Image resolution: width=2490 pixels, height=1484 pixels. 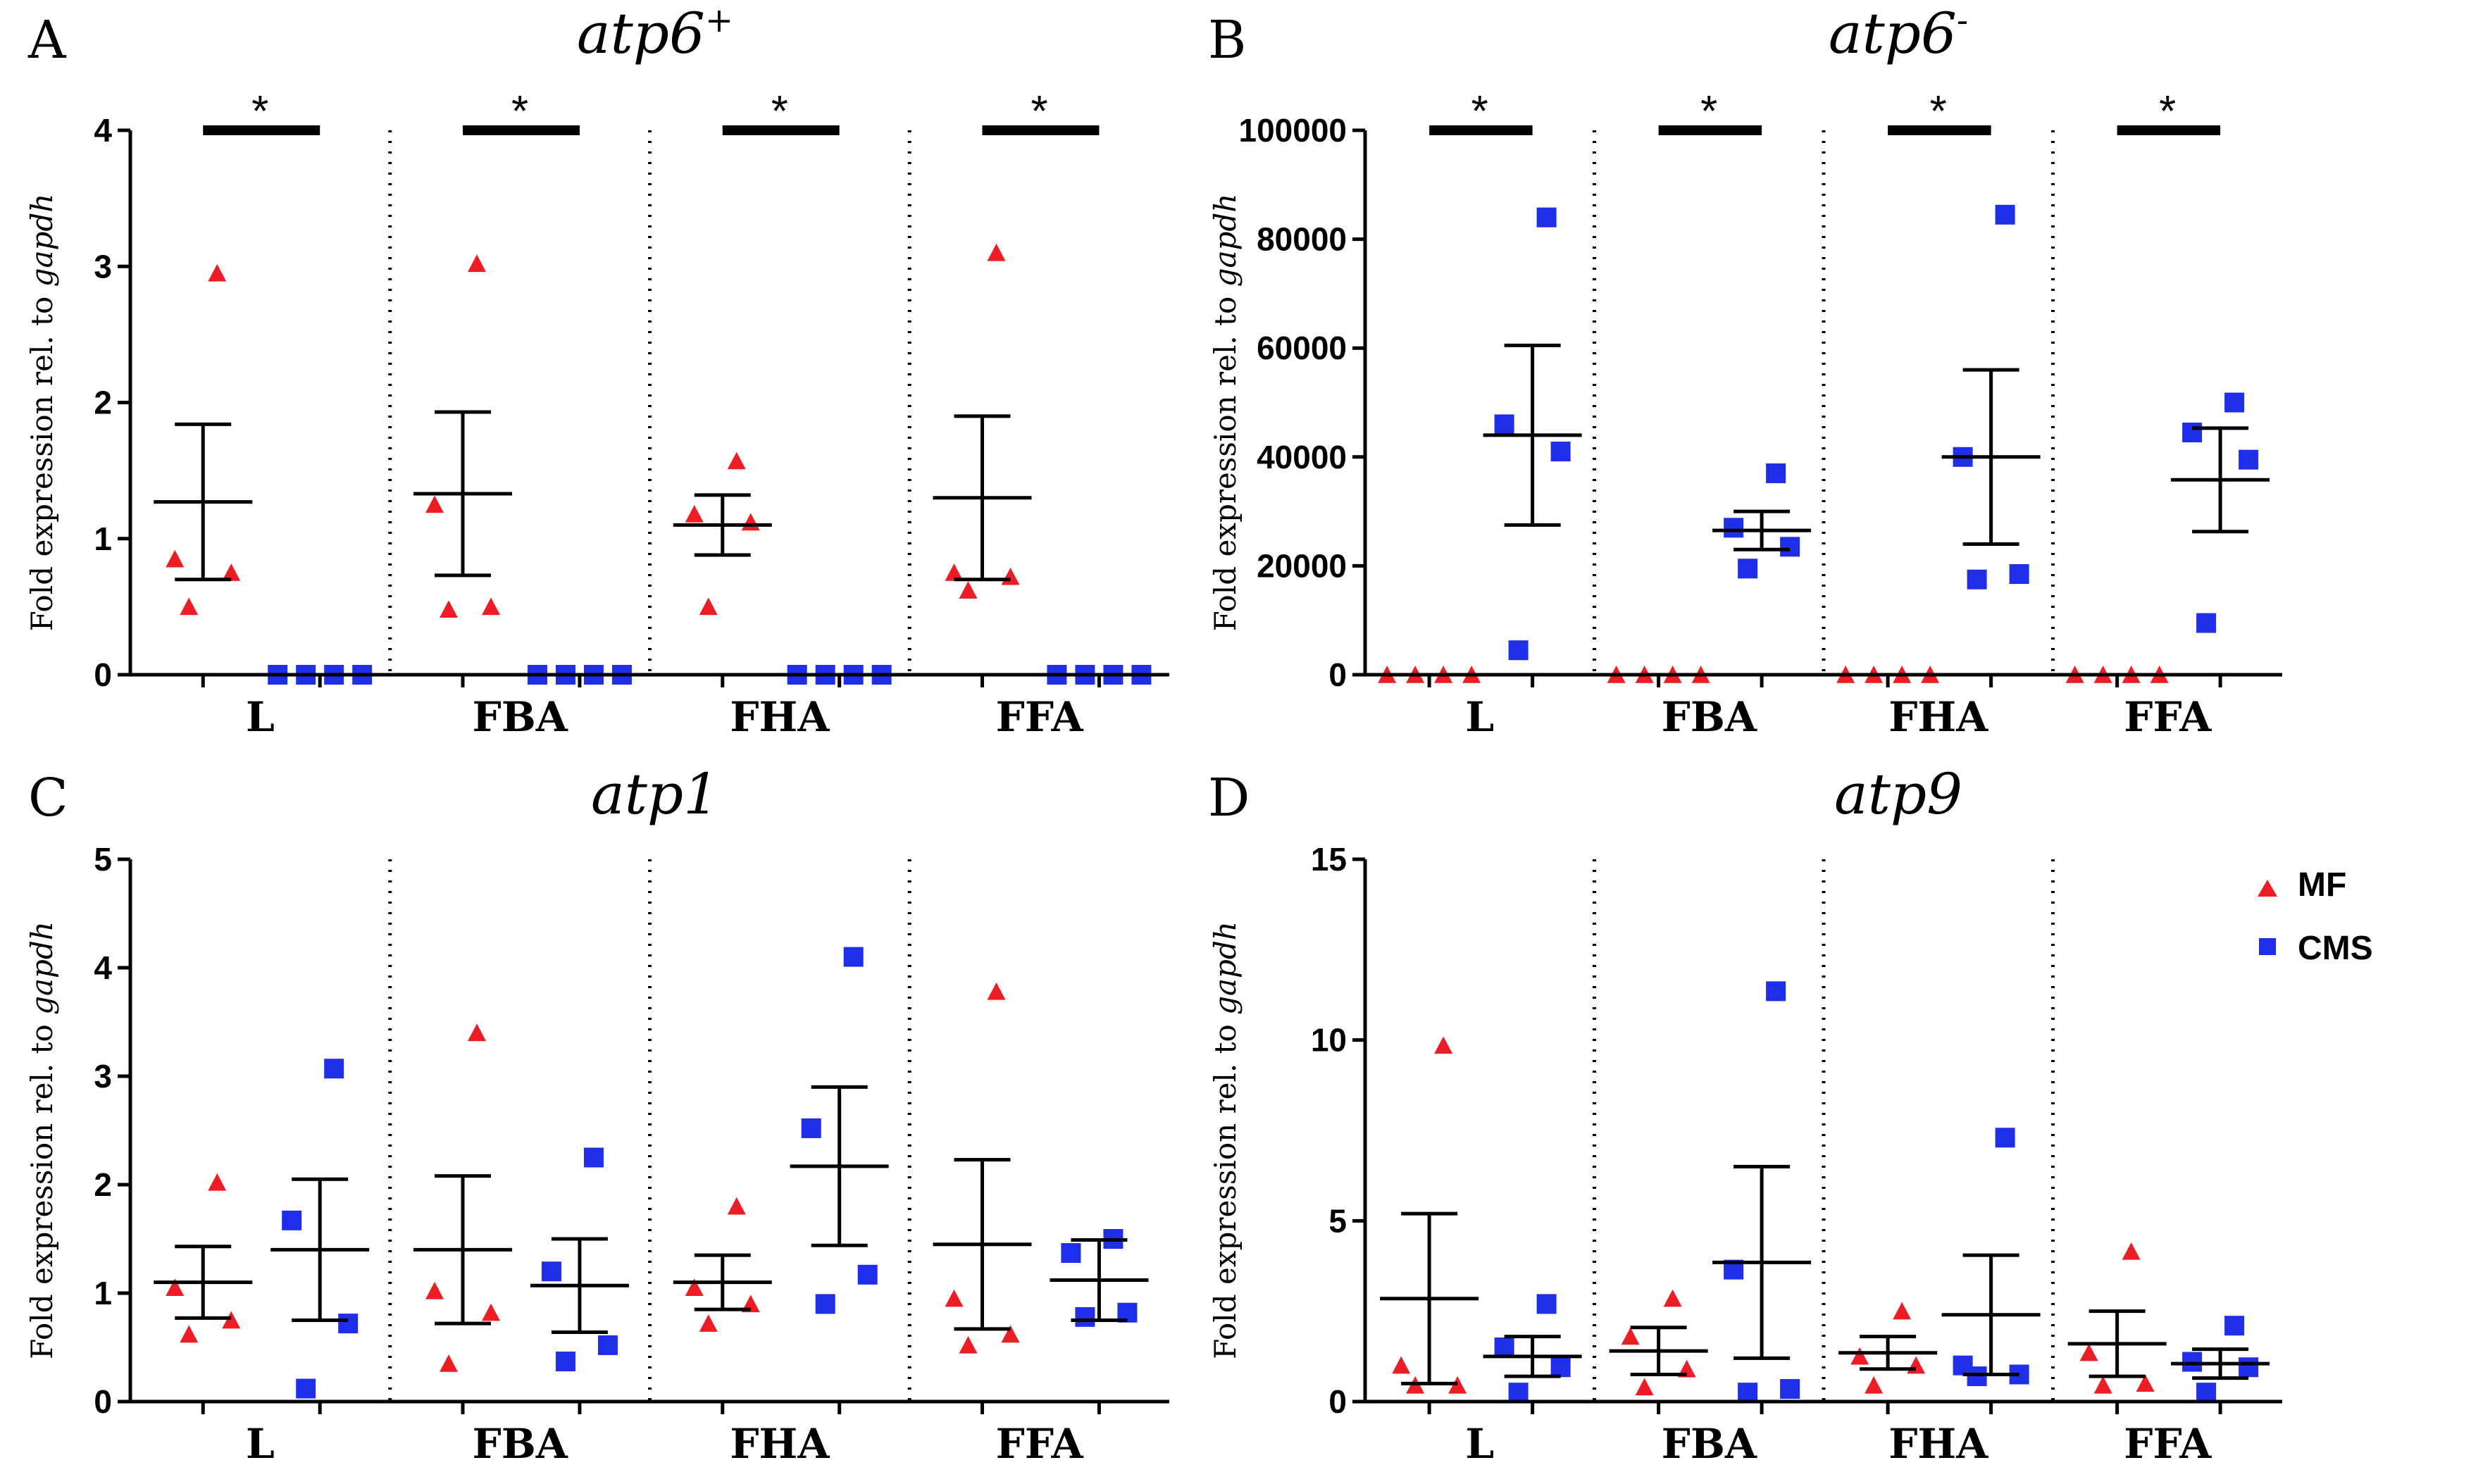 I want to click on y-tick-label: 60000, so click(x=1302, y=348).